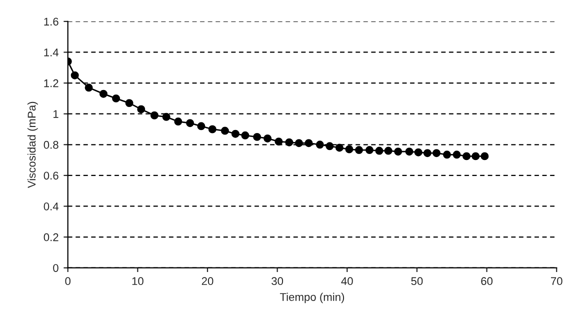  I want to click on y-tick-label: 1.2, so click(51, 83).